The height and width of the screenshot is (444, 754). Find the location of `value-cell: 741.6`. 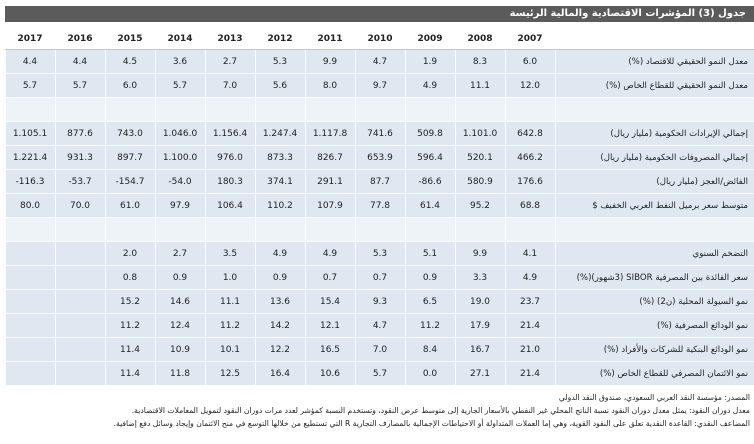

value-cell: 741.6 is located at coordinates (379, 133).